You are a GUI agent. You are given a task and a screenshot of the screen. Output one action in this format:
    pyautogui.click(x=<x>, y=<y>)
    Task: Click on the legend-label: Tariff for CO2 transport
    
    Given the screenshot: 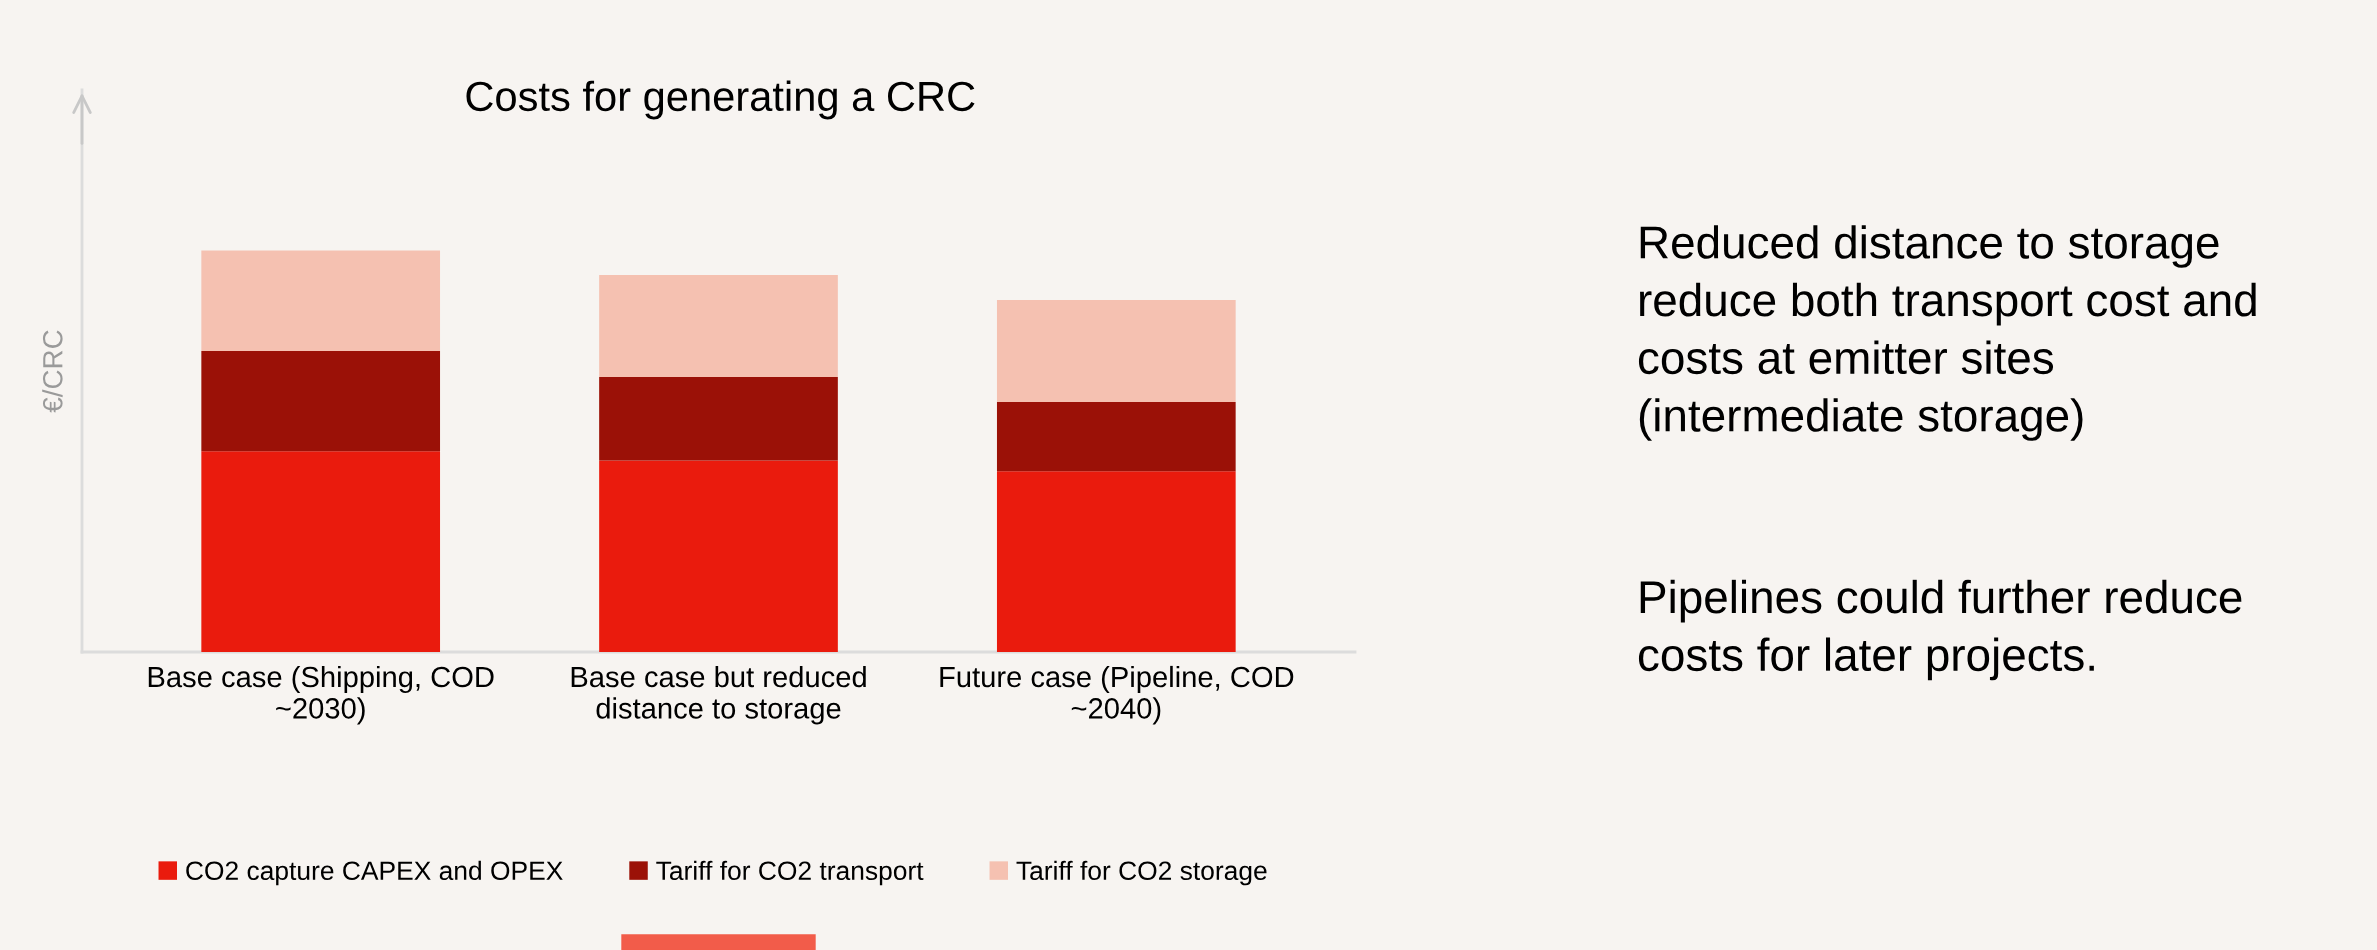 What is the action you would take?
    pyautogui.click(x=790, y=873)
    